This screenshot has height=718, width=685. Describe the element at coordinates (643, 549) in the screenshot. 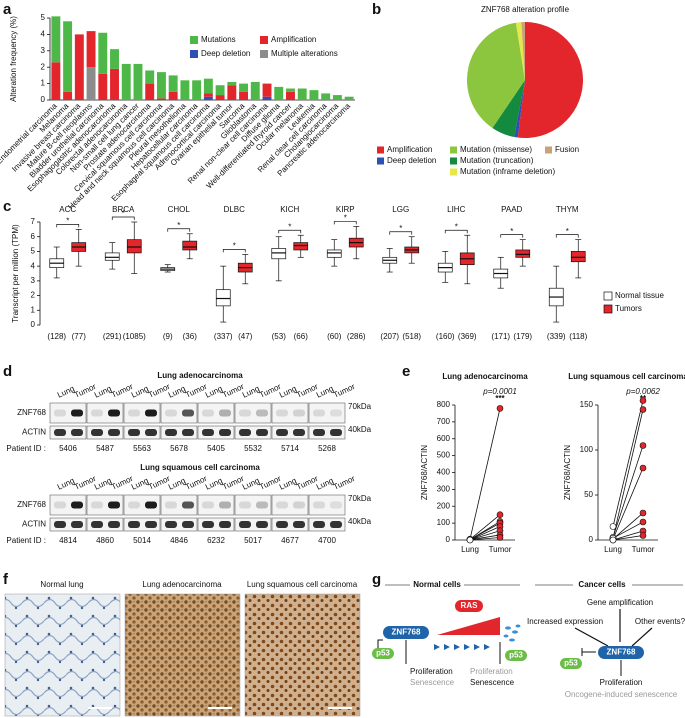

I see `x-tick-label: Tumor` at that location.